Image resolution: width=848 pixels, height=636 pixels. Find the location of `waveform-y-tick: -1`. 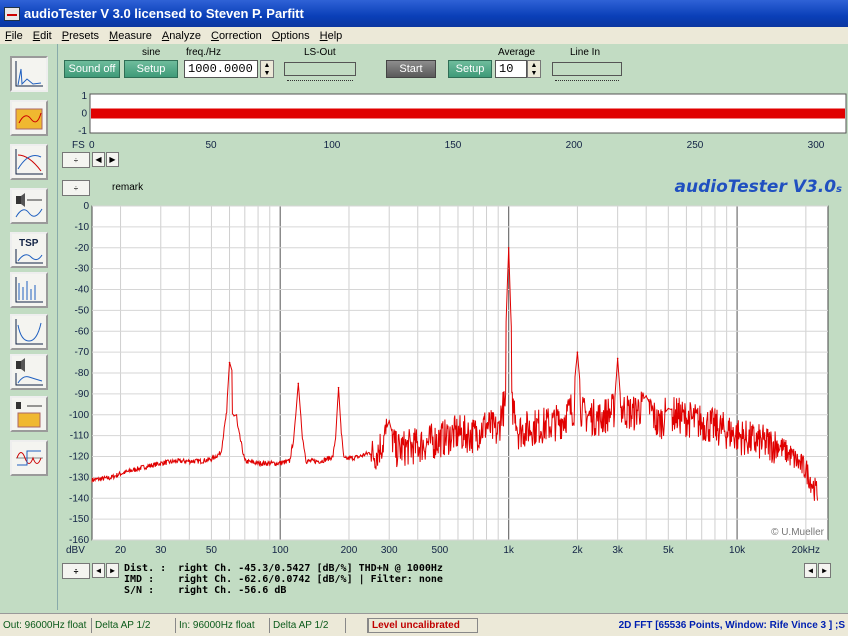

waveform-y-tick: -1 is located at coordinates (82, 131).